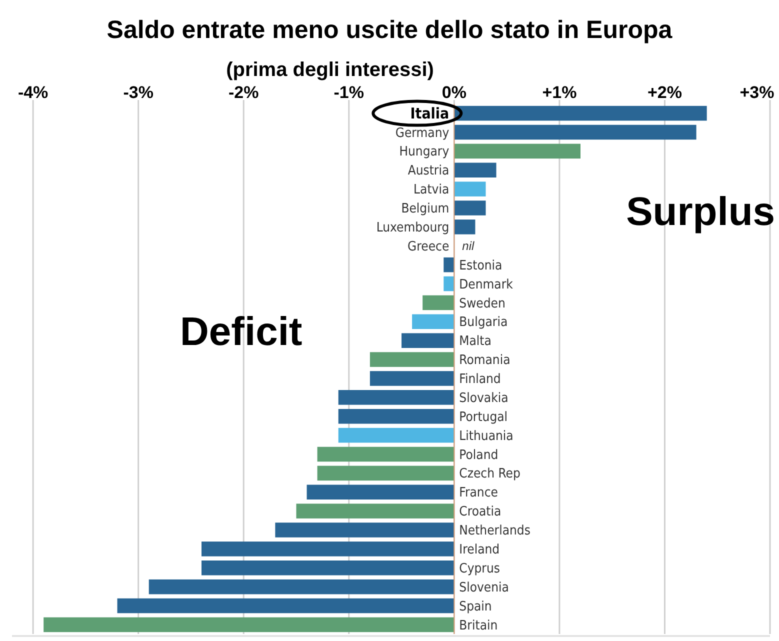 The height and width of the screenshot is (641, 779). I want to click on y-tick-label: Italia, so click(430, 113).